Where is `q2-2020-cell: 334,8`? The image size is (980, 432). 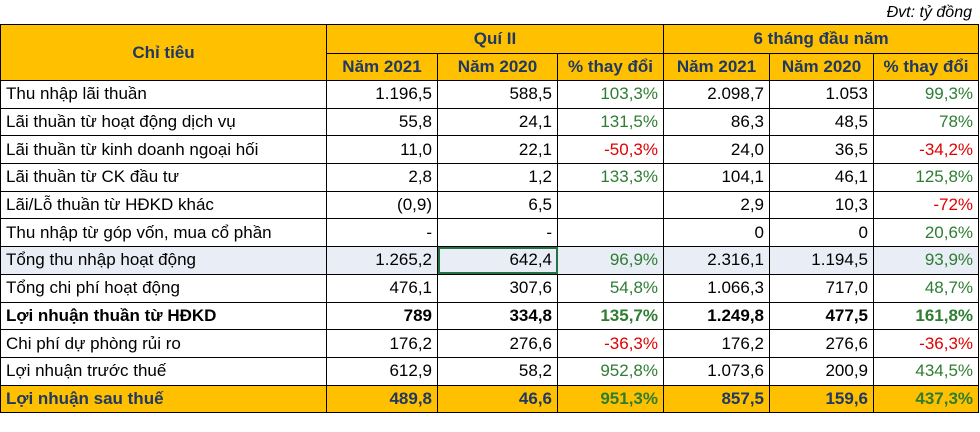 q2-2020-cell: 334,8 is located at coordinates (497, 316).